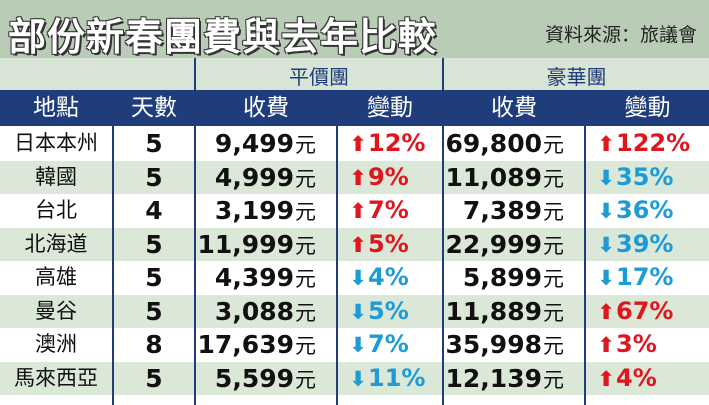 The height and width of the screenshot is (405, 709). Describe the element at coordinates (653, 143) in the screenshot. I see `change-value: 122%` at that location.